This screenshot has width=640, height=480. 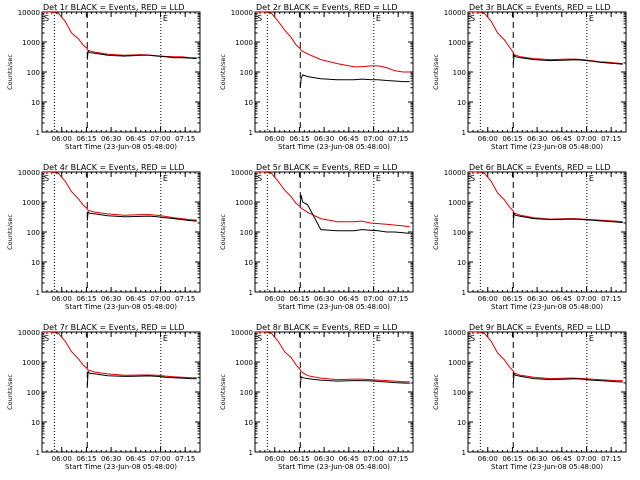 I want to click on panel-title: Det 7r BLACK = Events, RED = LLD, so click(x=114, y=327).